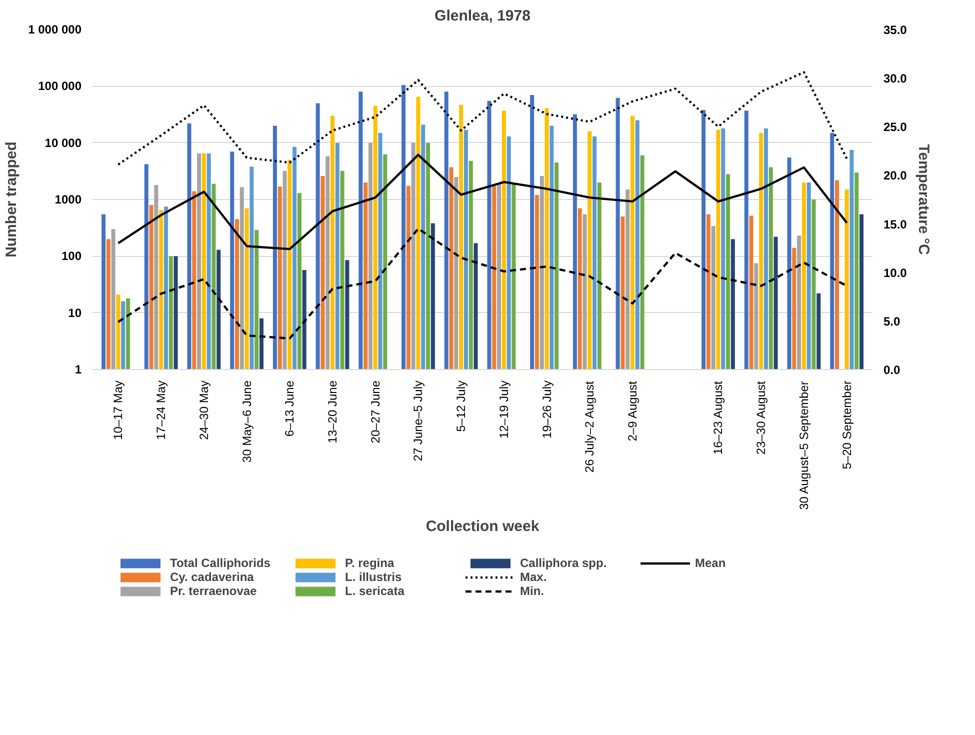 This screenshot has width=975, height=735. Describe the element at coordinates (847, 425) in the screenshot. I see `x-tick-label: 5–20 September` at that location.